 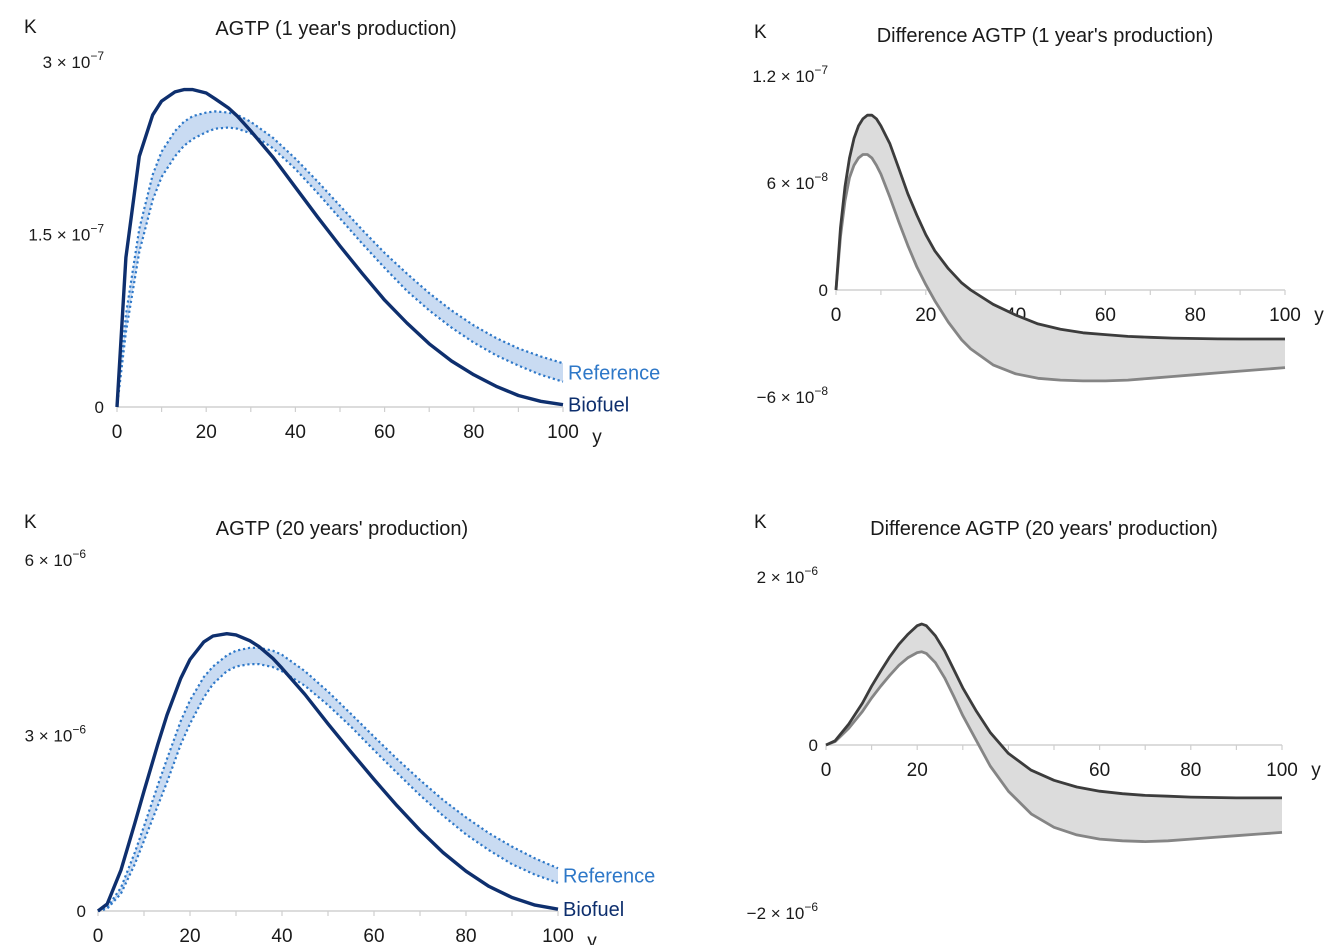 I want to click on y-tick-label: −2 × 10⁻⁶, so click(x=783, y=911).